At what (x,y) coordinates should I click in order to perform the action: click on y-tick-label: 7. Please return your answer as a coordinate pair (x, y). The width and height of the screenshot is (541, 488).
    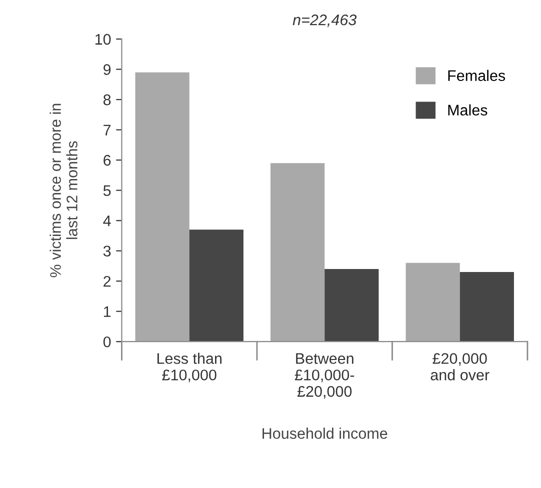
    Looking at the image, I should click on (107, 130).